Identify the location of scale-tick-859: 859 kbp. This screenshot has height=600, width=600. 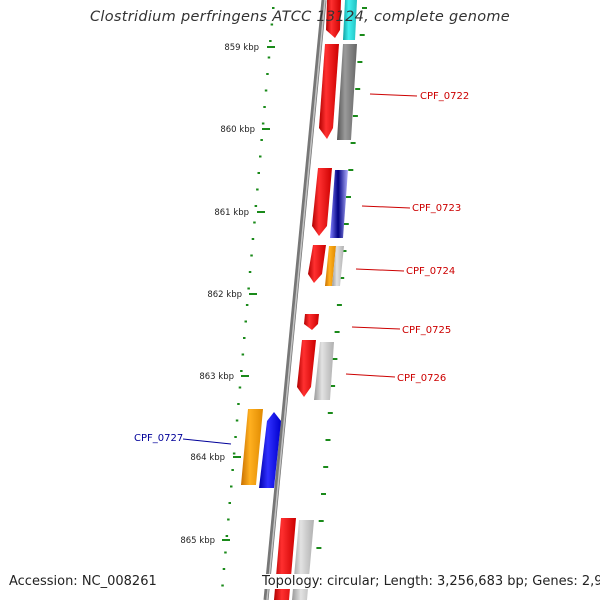
(249, 48).